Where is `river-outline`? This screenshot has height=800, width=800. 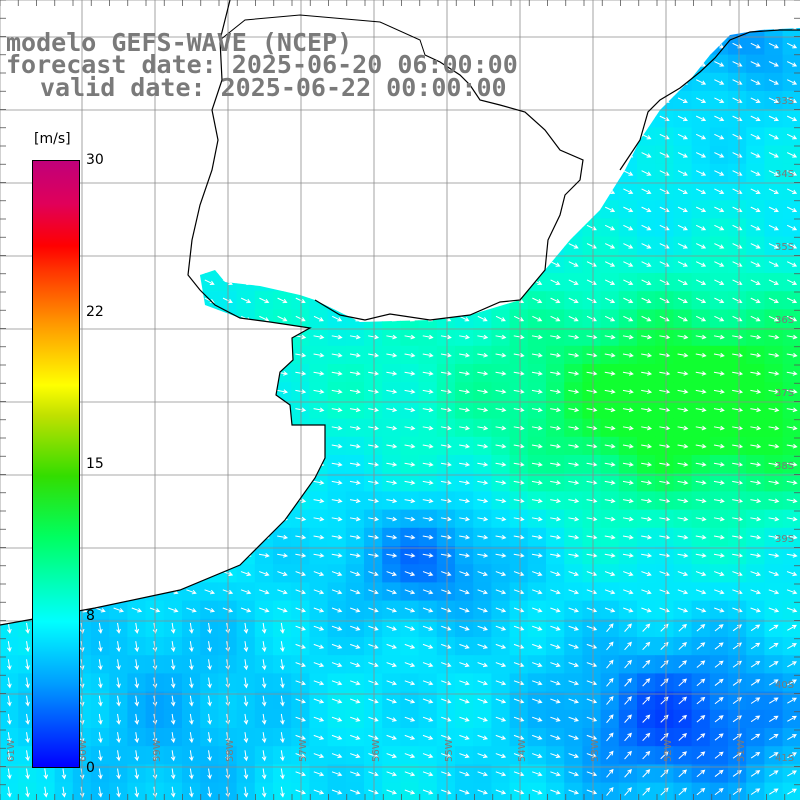
river-outline is located at coordinates (322, 35).